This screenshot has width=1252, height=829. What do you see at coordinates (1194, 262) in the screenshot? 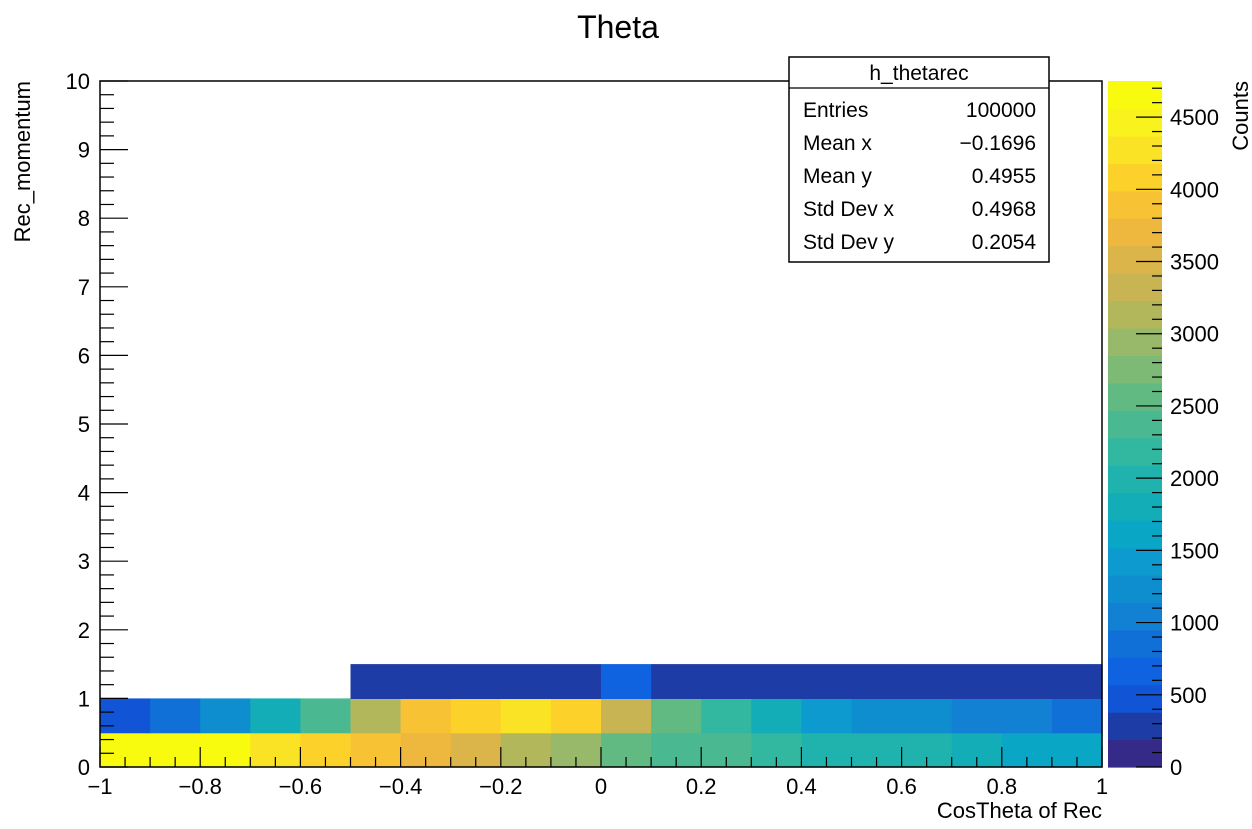
I see `z-tick-label: 3500` at bounding box center [1194, 262].